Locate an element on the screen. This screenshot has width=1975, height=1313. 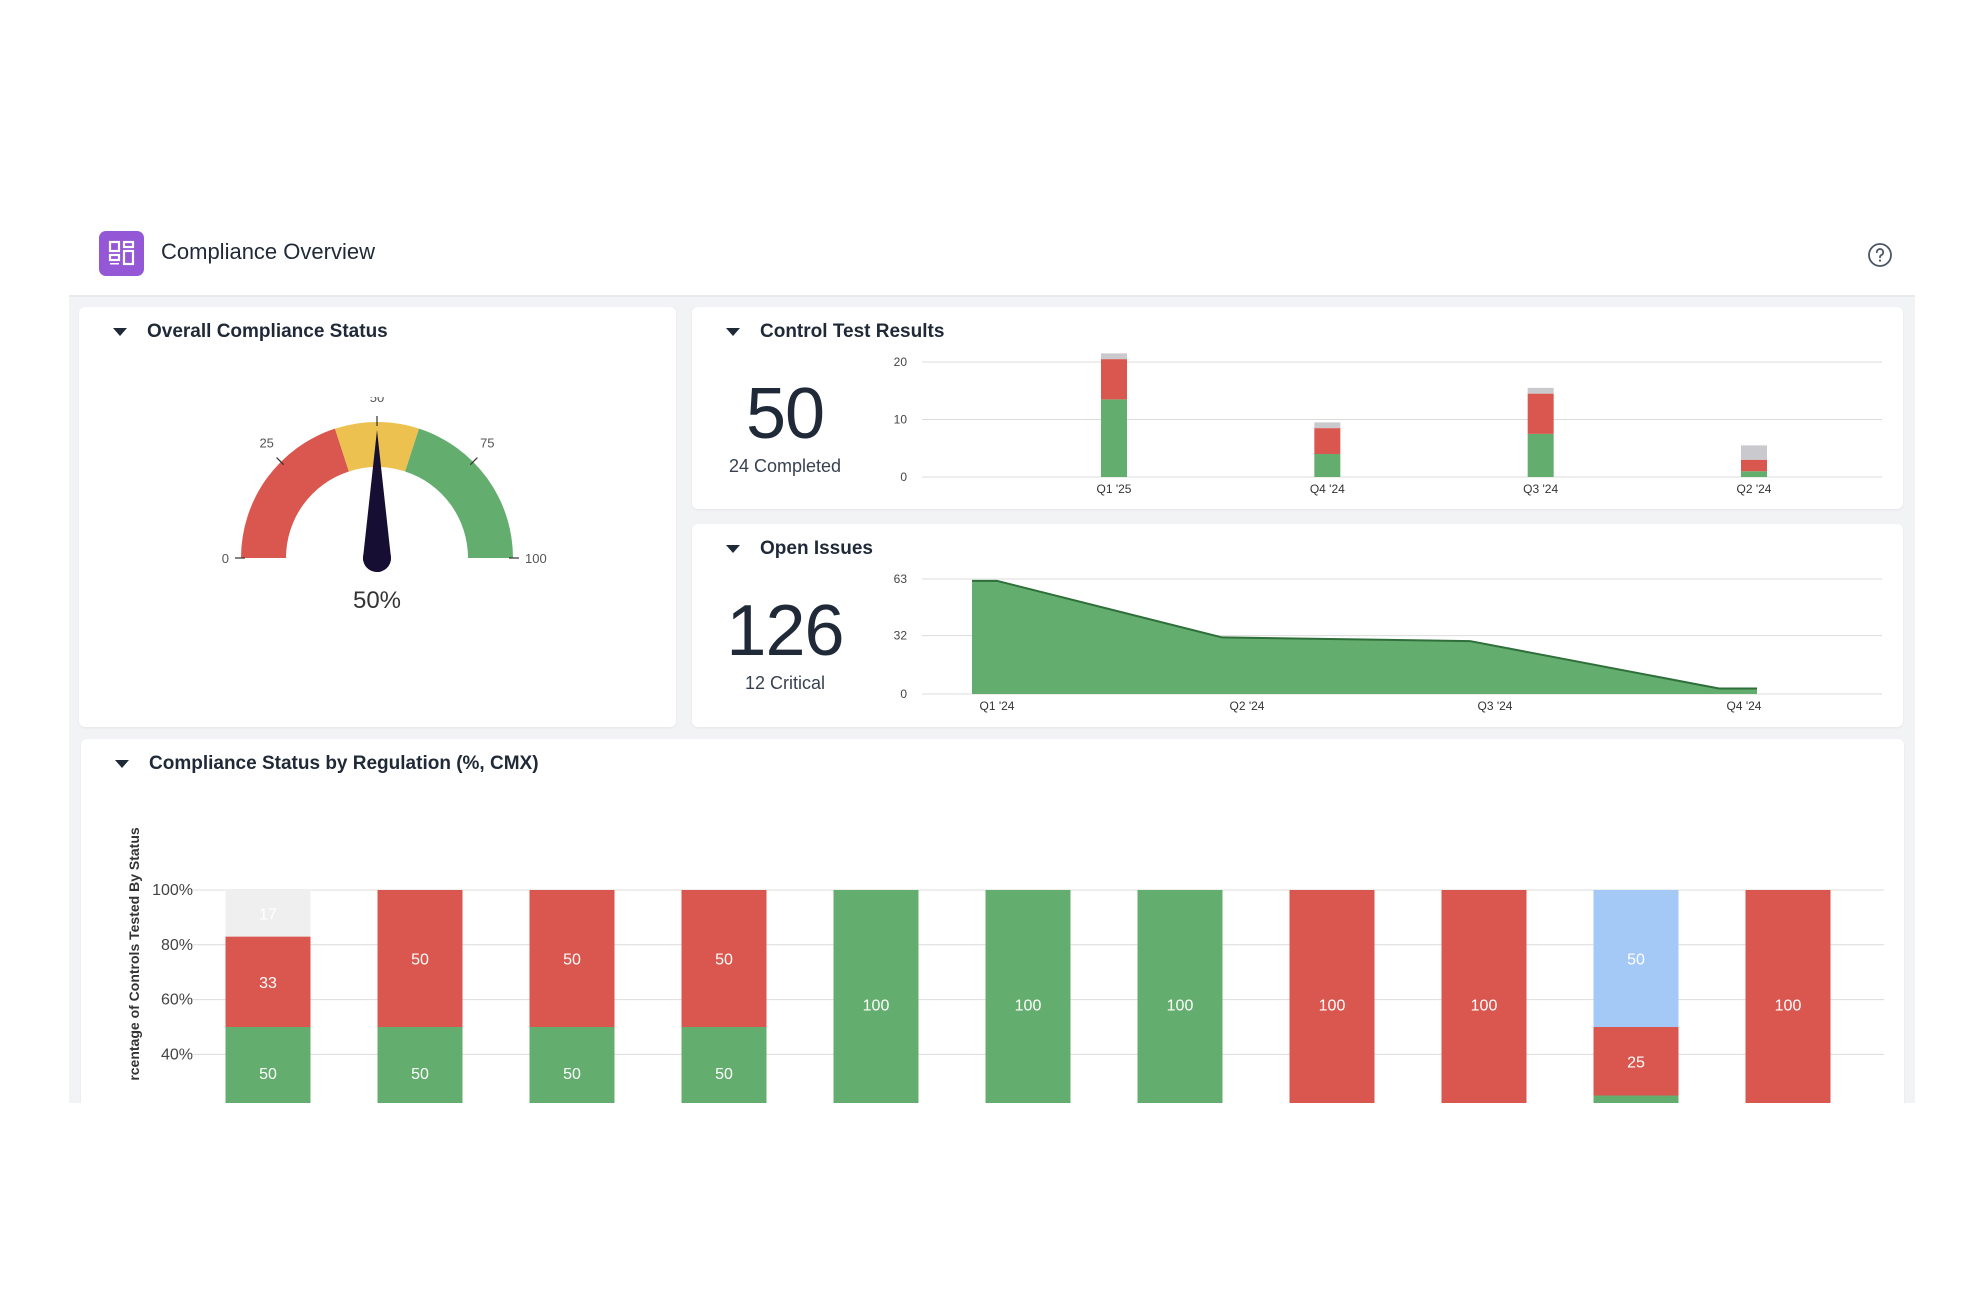
gauge-tick-label: 0 is located at coordinates (225, 558).